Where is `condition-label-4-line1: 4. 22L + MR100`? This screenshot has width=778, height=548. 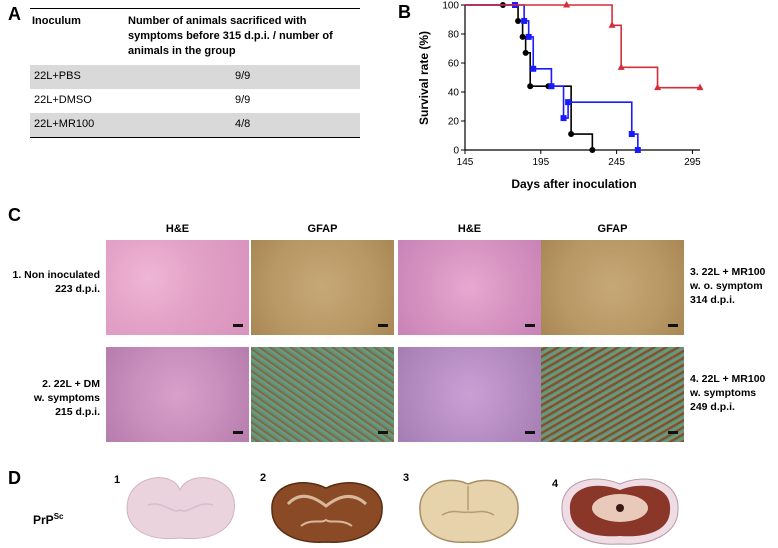 condition-label-4-line1: 4. 22L + MR100 is located at coordinates (728, 379).